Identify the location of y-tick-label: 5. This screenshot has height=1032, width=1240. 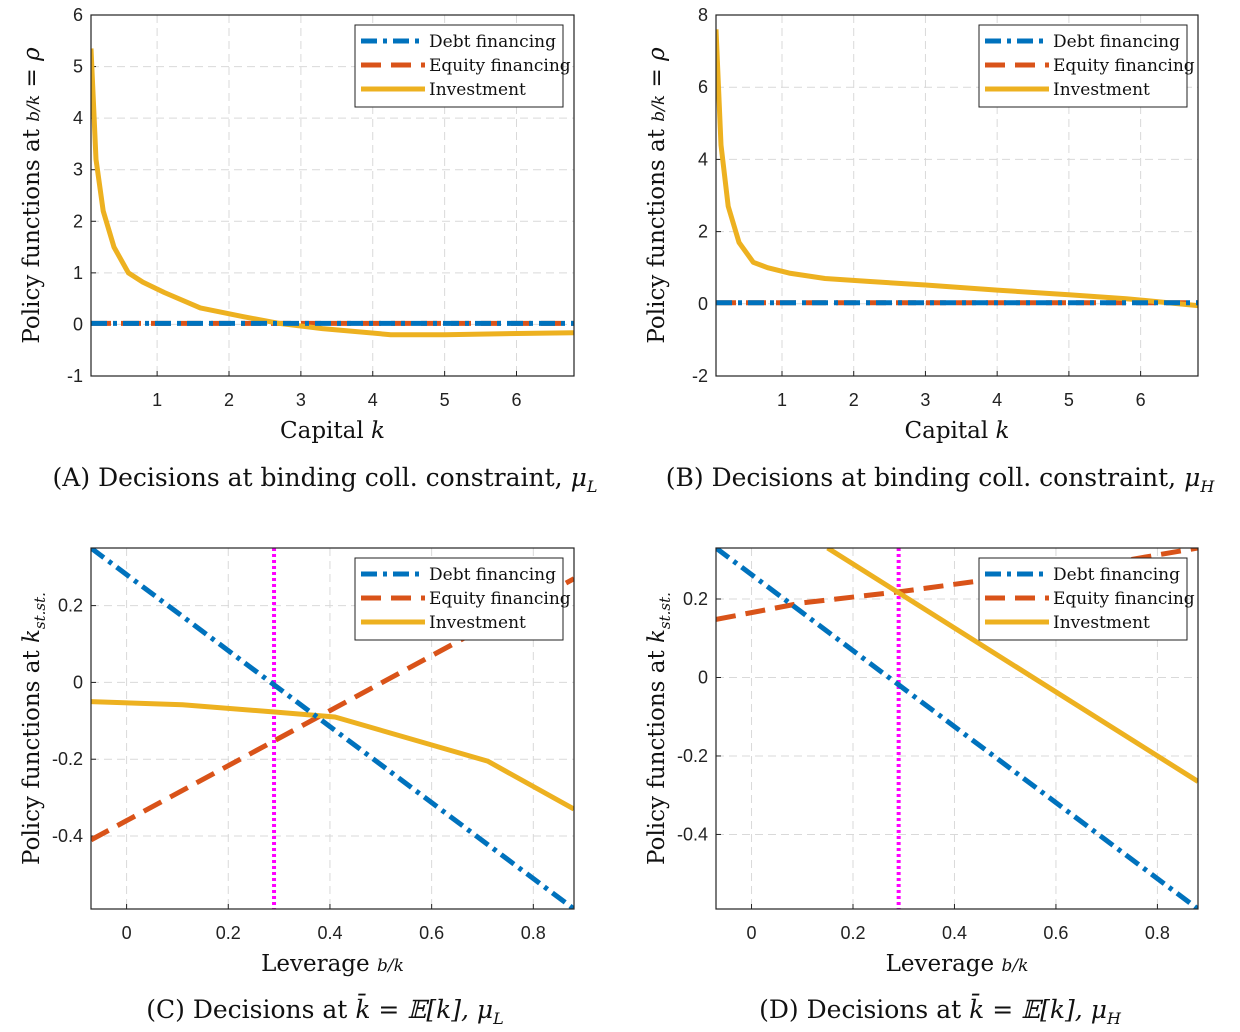
(78, 67).